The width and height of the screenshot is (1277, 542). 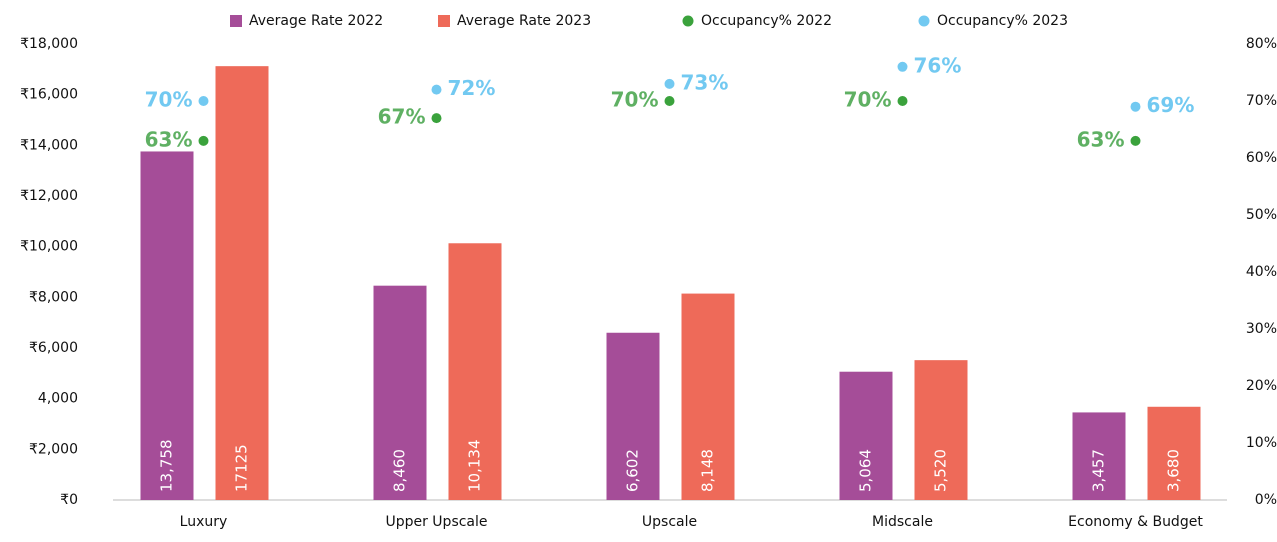 I want to click on y2-tick-label: 60%, so click(x=1261, y=158).